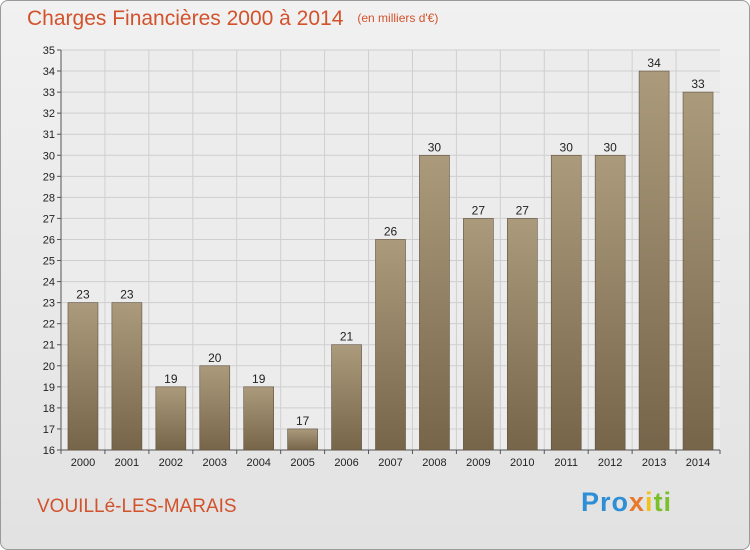 The width and height of the screenshot is (750, 550). What do you see at coordinates (215, 408) in the screenshot?
I see `bar-2003` at bounding box center [215, 408].